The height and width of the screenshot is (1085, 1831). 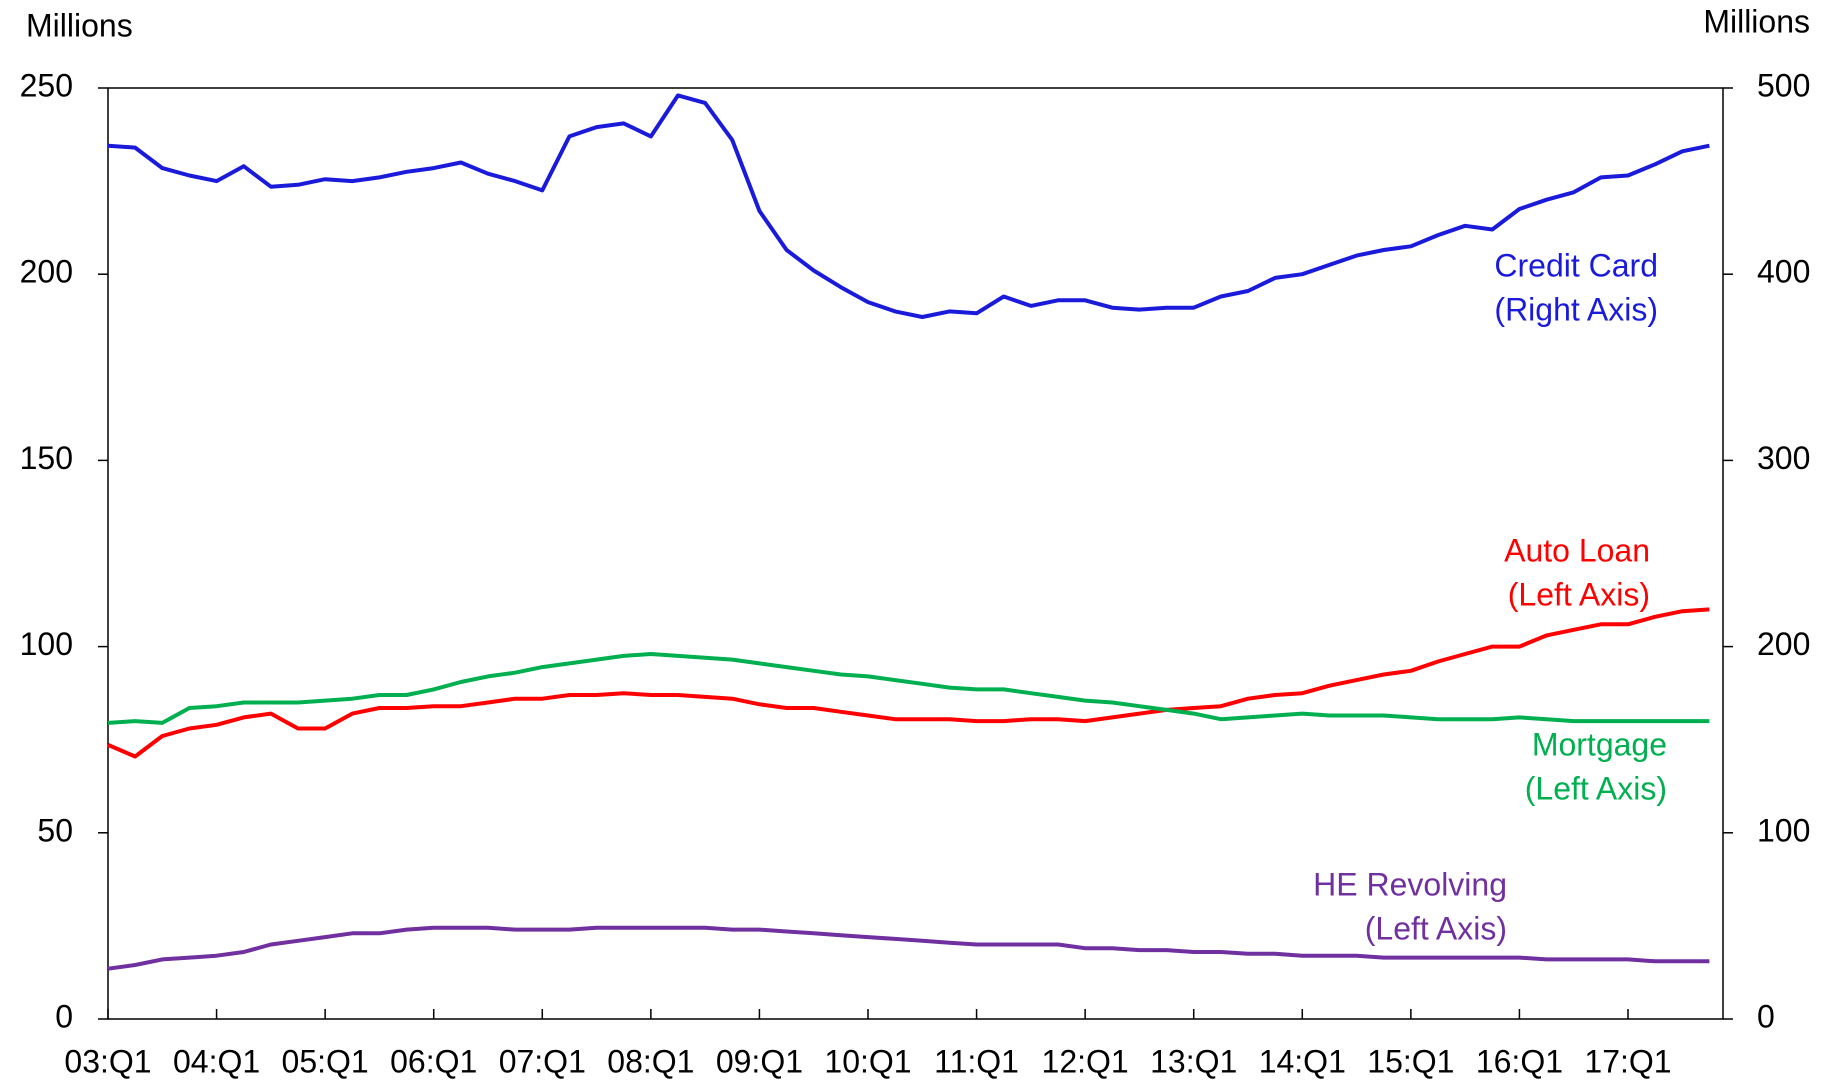 What do you see at coordinates (759, 1061) in the screenshot?
I see `x-tick-label: 09:Q1` at bounding box center [759, 1061].